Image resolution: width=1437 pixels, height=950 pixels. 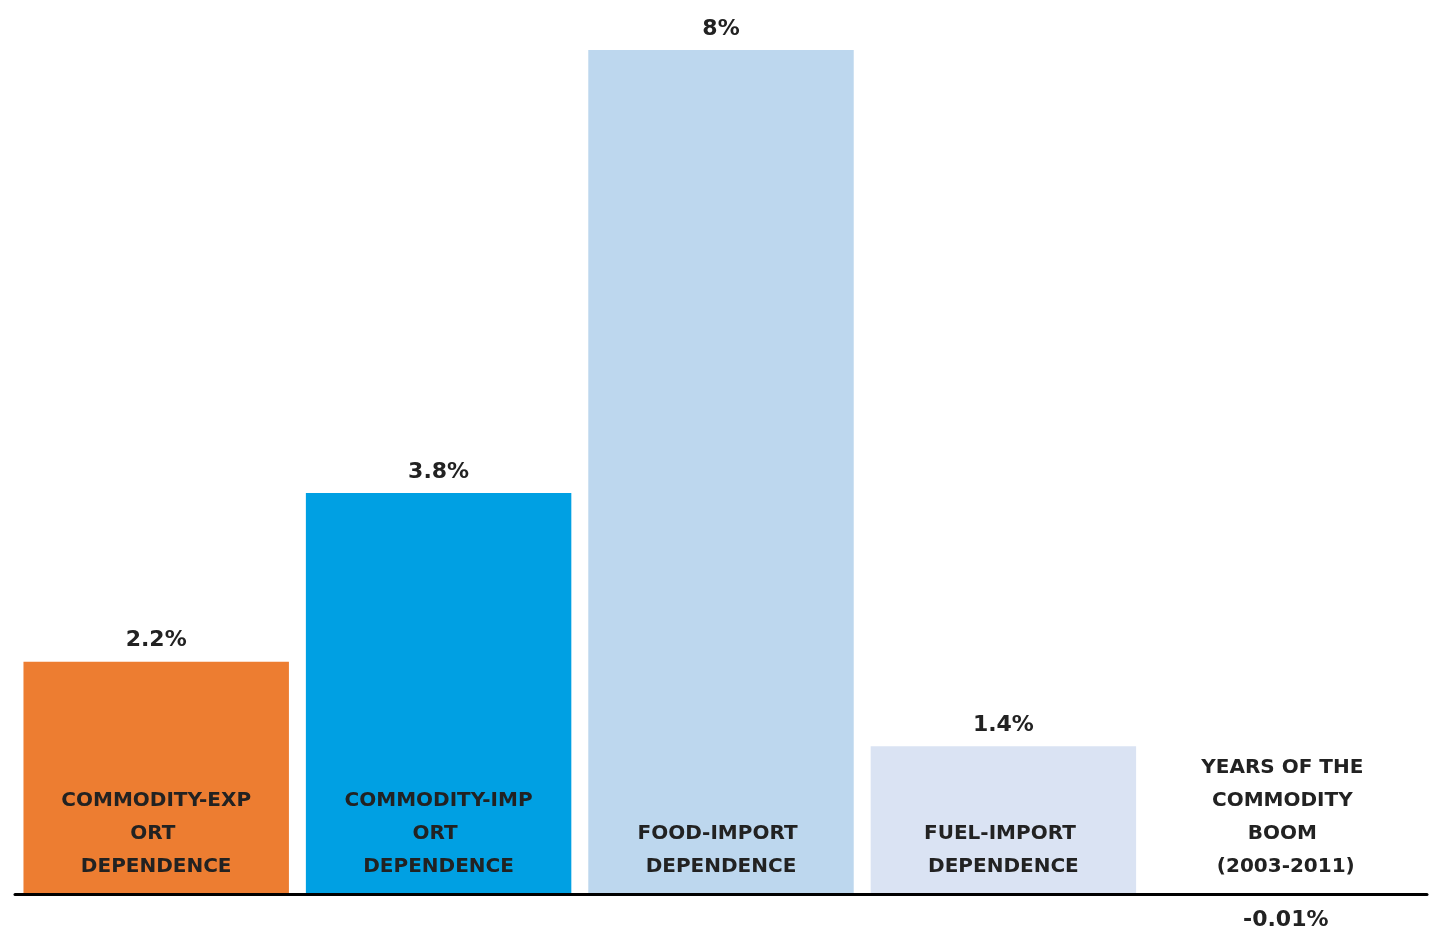 What do you see at coordinates (156, 639) in the screenshot?
I see `data-label: 2.2%` at bounding box center [156, 639].